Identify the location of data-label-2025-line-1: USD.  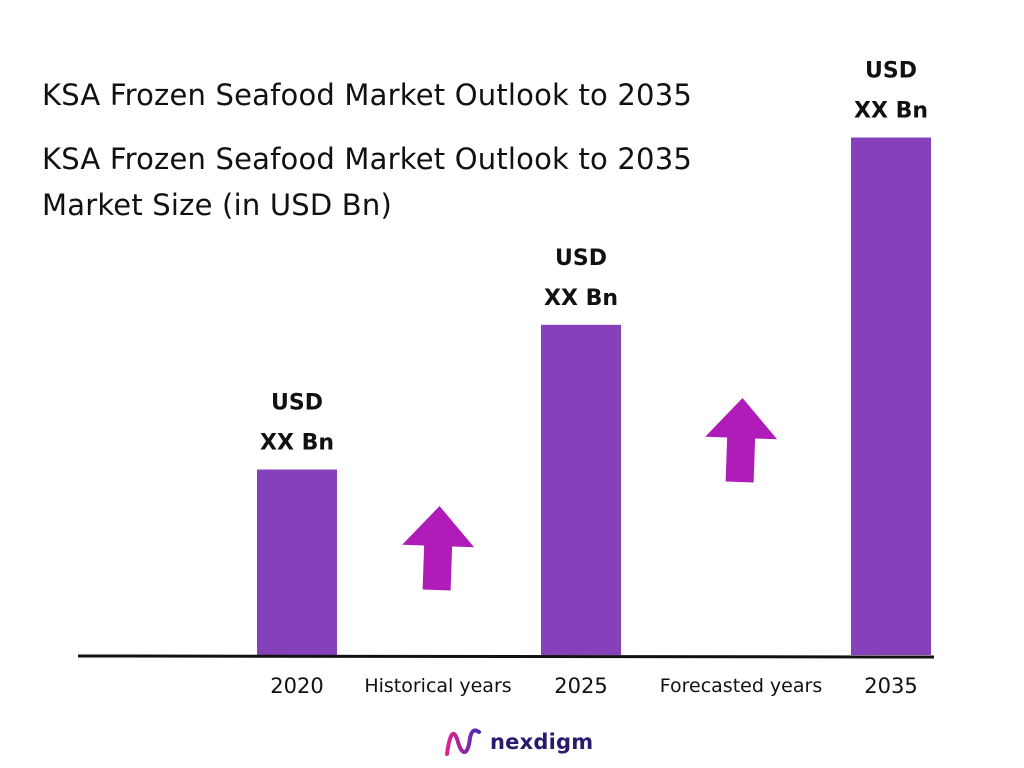
(581, 258).